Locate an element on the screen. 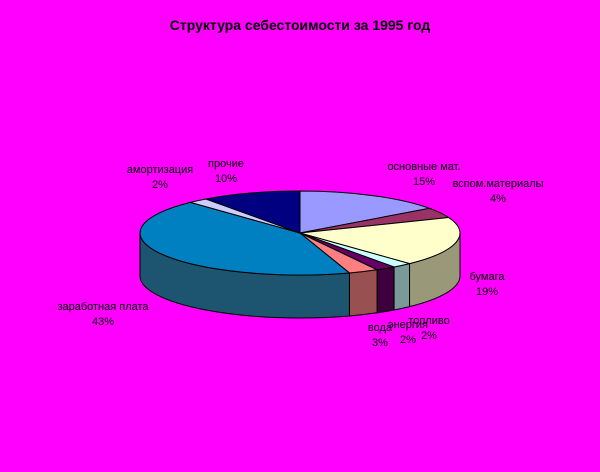  data-label-percent: 19% is located at coordinates (487, 292).